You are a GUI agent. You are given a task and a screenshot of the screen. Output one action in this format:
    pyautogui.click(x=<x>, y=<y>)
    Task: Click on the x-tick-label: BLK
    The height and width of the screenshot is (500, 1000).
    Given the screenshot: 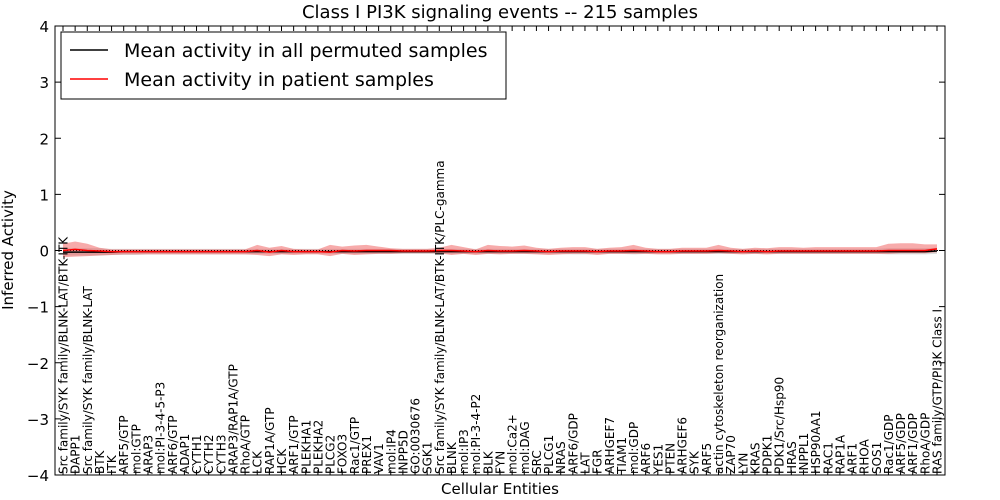 What is the action you would take?
    pyautogui.click(x=488, y=462)
    